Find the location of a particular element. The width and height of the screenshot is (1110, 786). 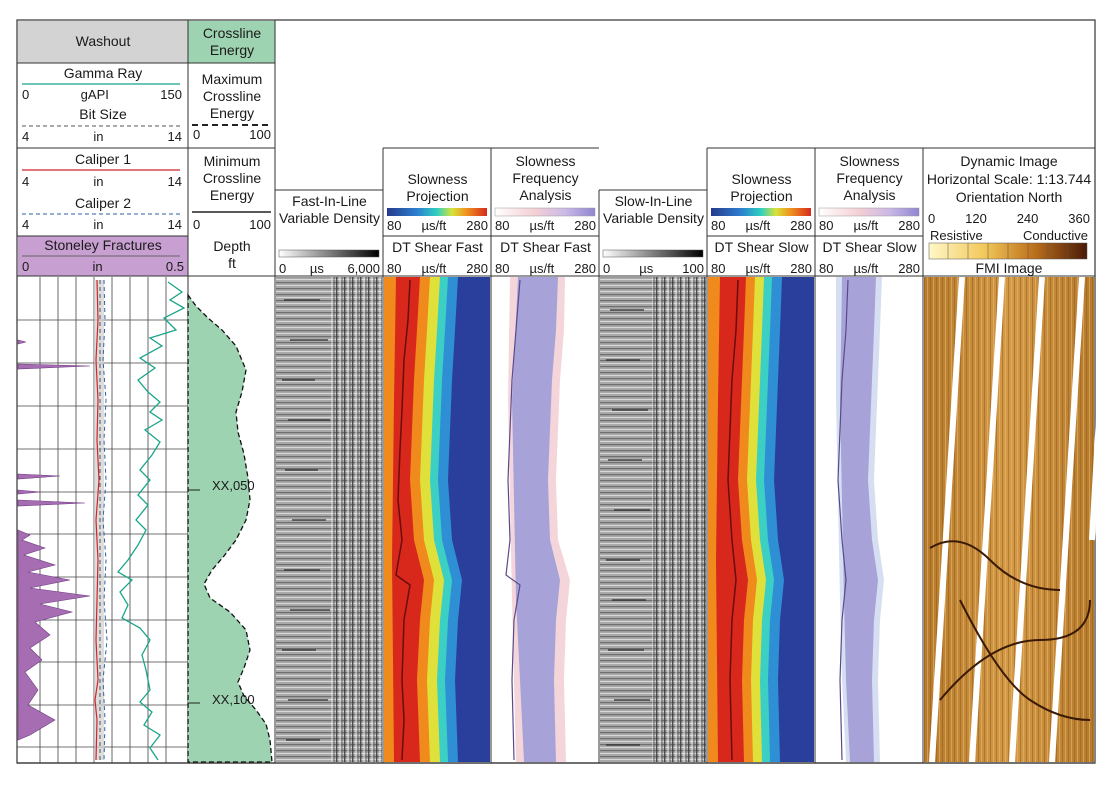

stoneley-scale: 0 in 0.5 is located at coordinates (103, 266).